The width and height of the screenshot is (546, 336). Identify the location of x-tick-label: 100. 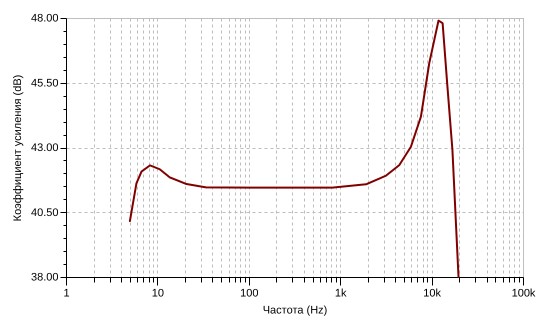
(249, 294).